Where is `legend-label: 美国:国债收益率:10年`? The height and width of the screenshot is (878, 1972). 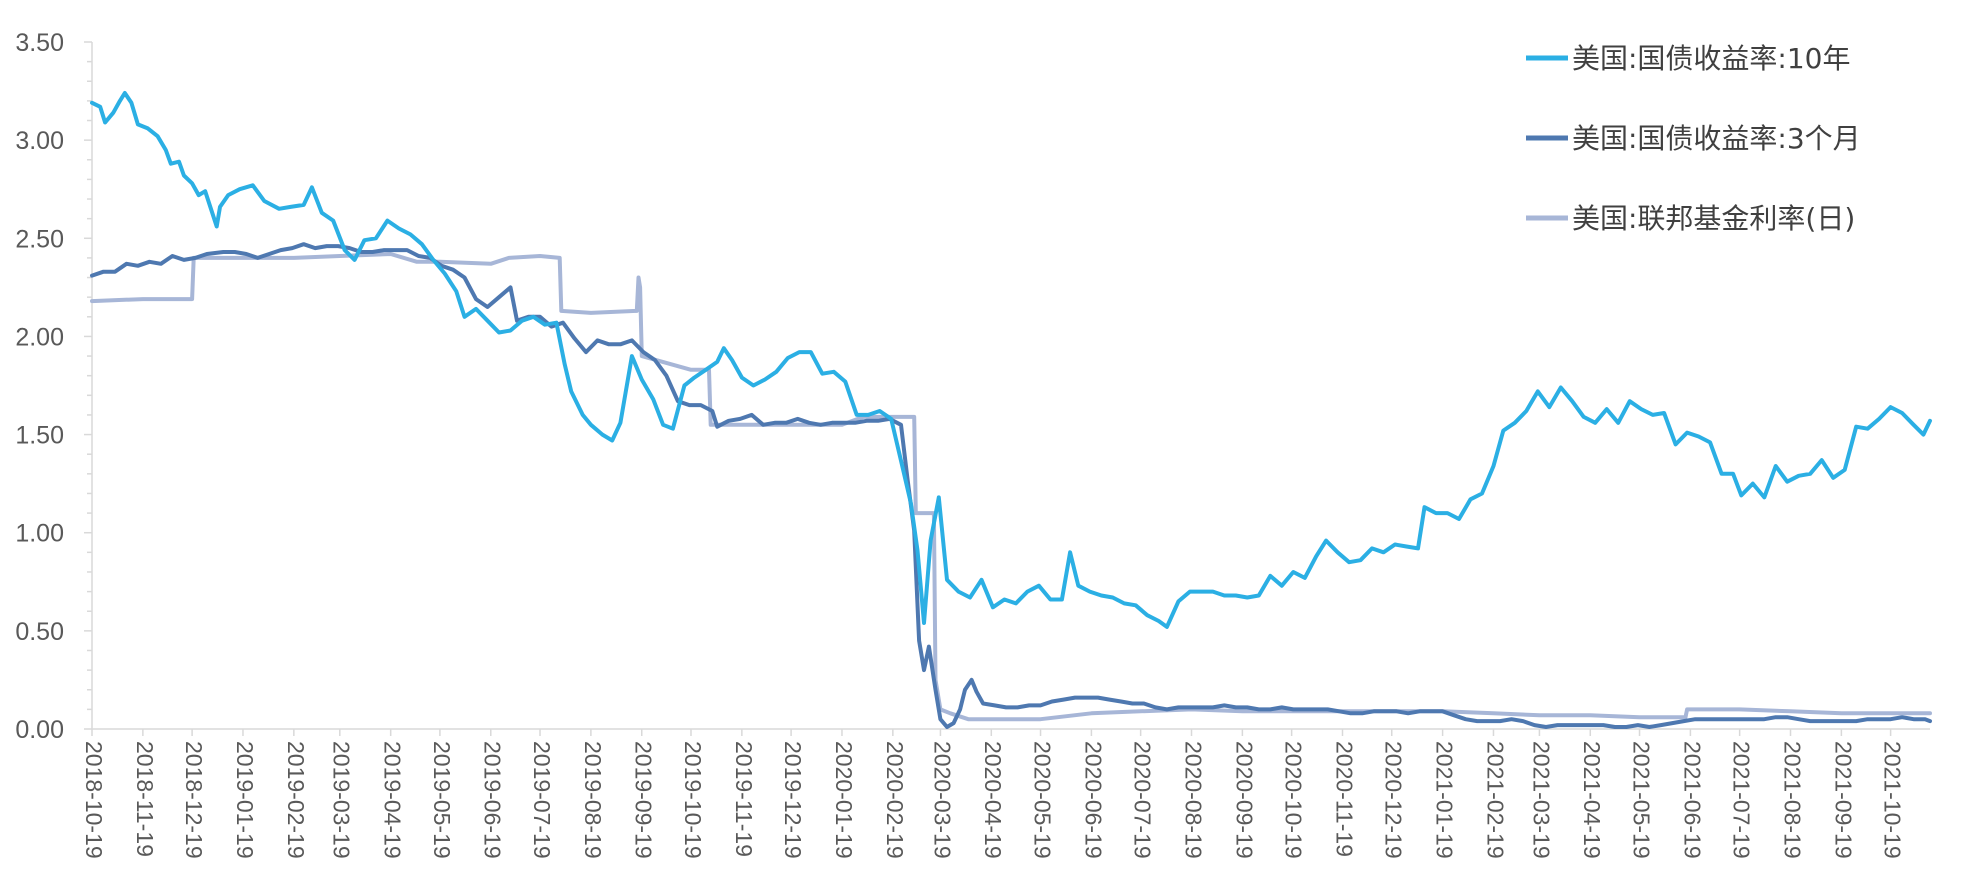 legend-label: 美国:国债收益率:10年 is located at coordinates (1711, 58).